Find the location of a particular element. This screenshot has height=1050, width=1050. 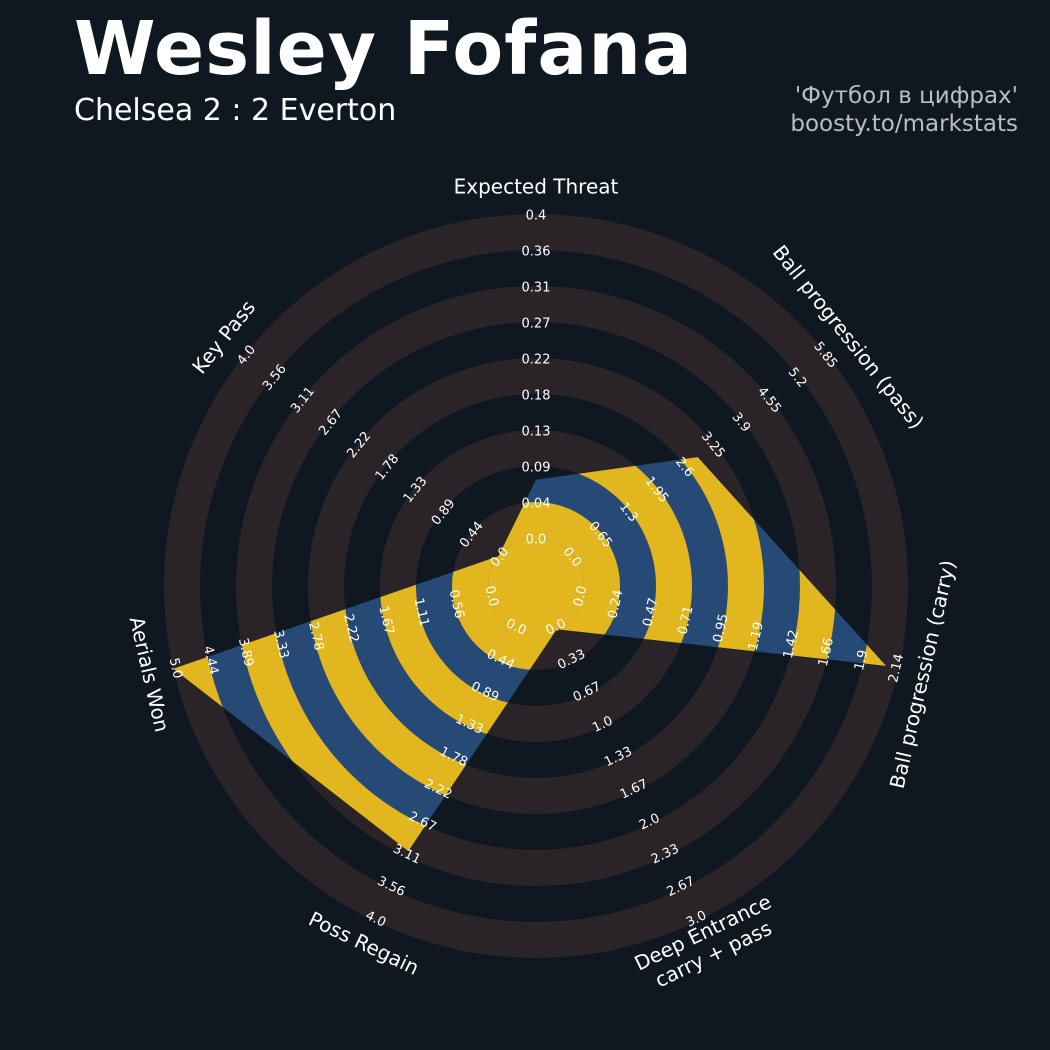

tick-label: 0.04 is located at coordinates (536, 504).